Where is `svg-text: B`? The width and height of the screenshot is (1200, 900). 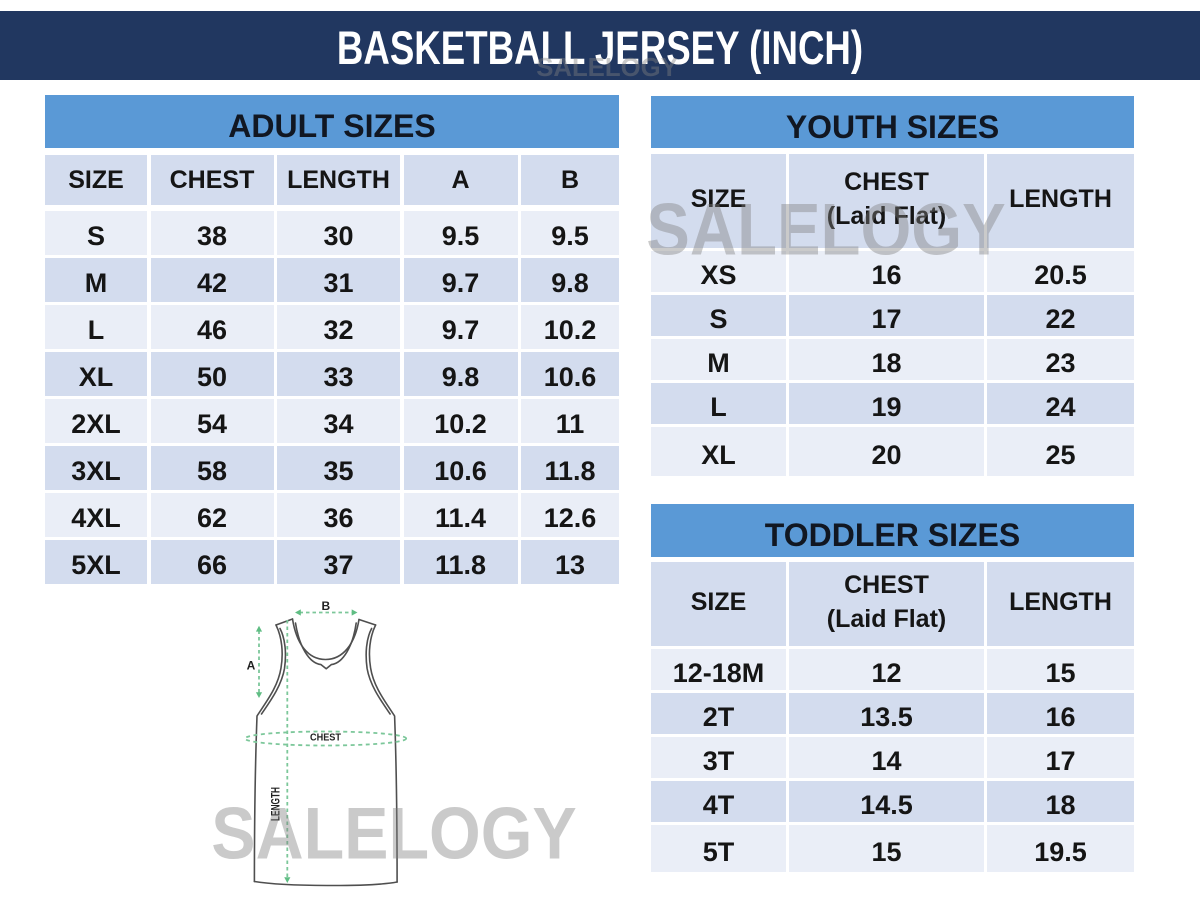
svg-text: B is located at coordinates (325, 606).